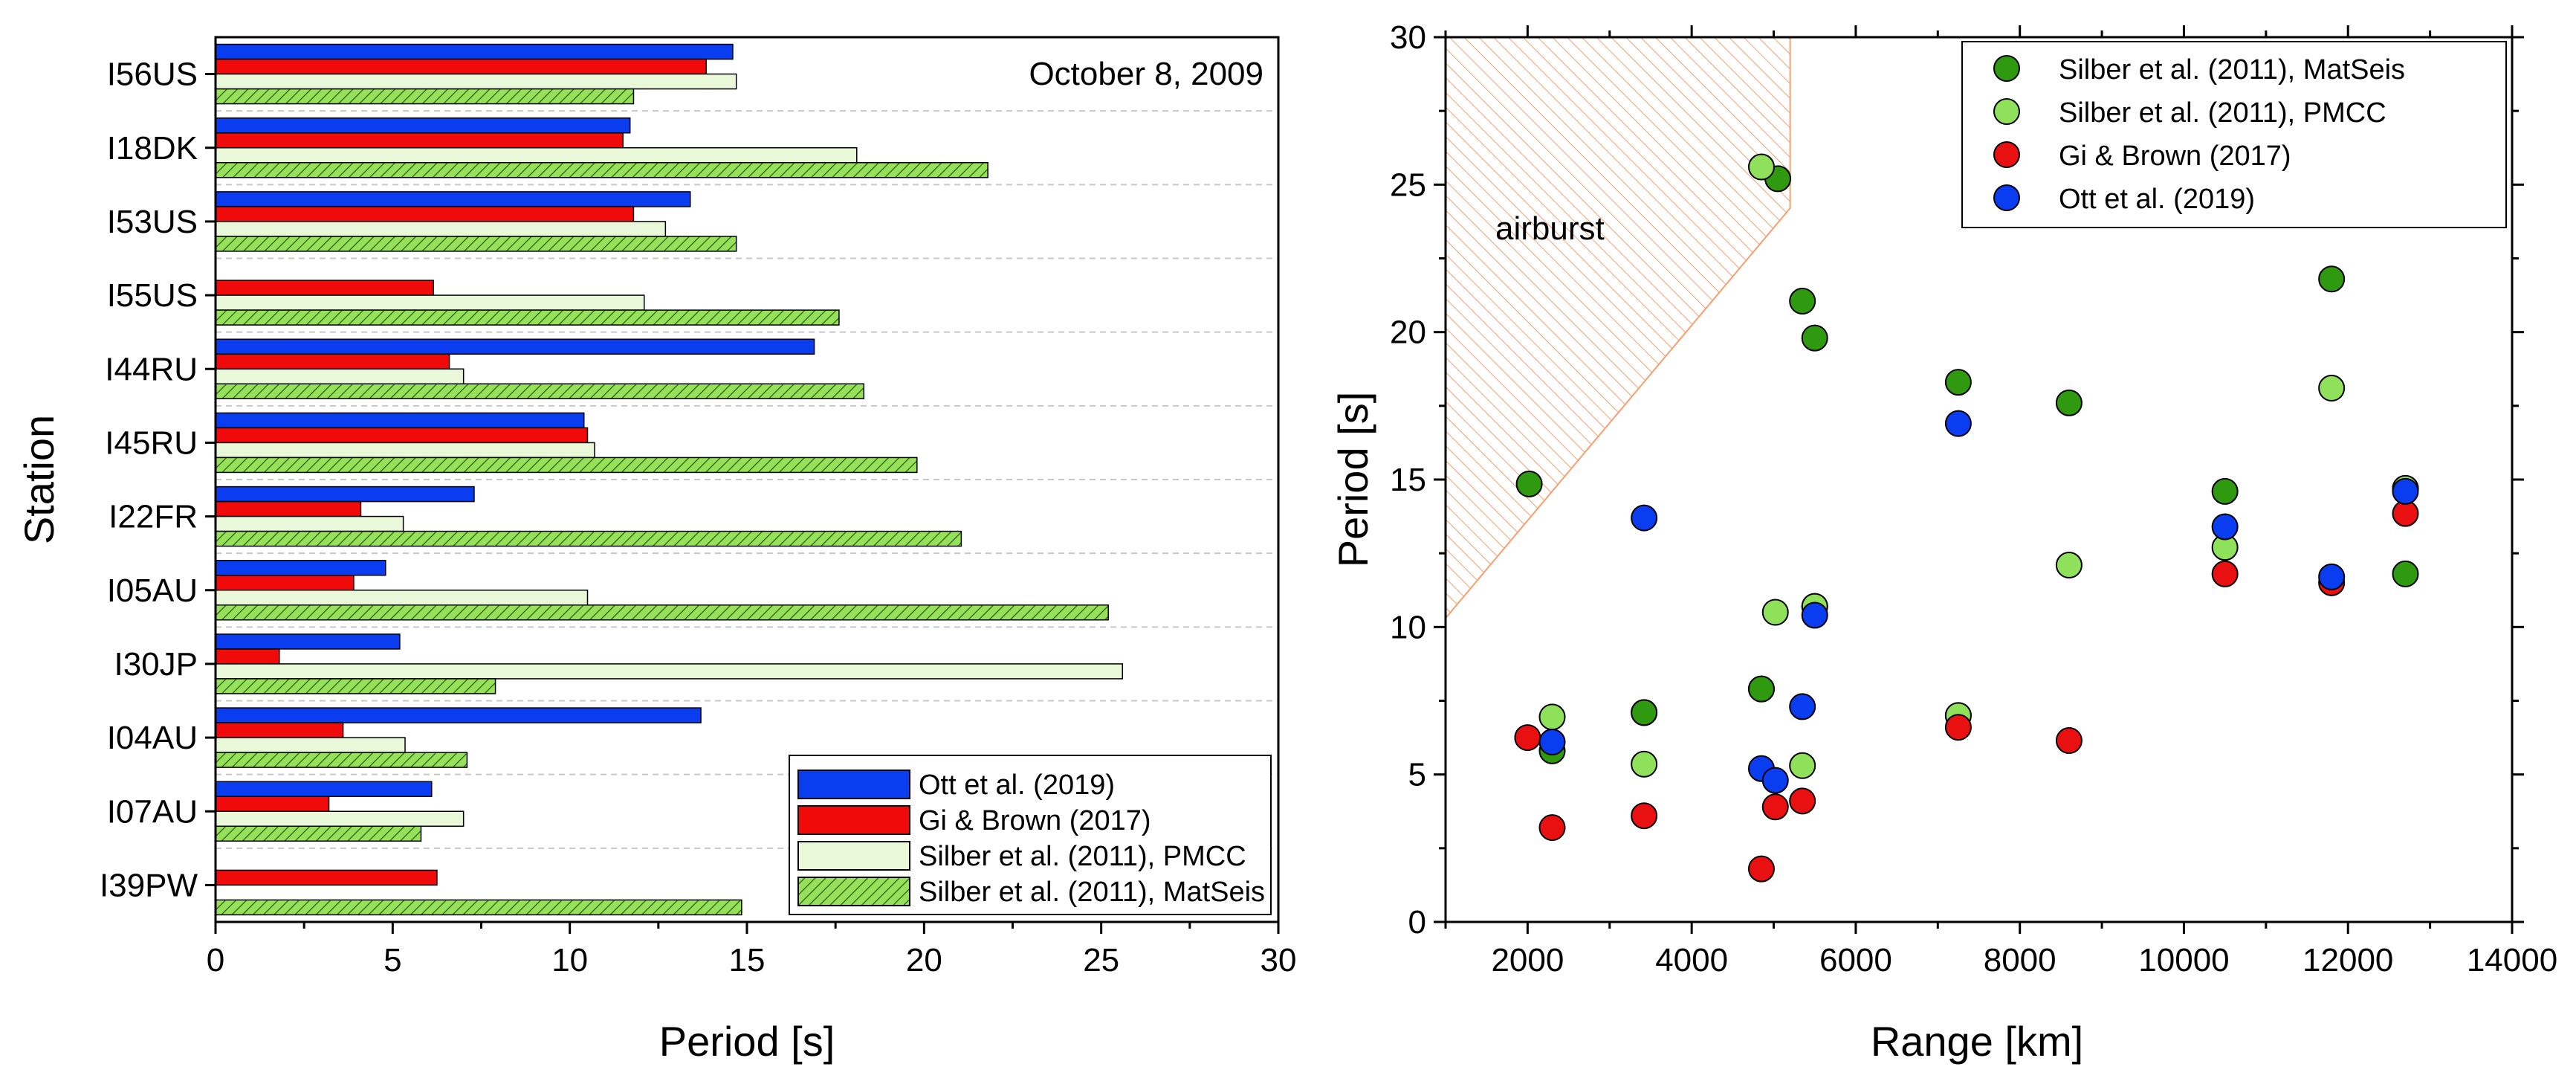 This screenshot has width=2576, height=1087. Describe the element at coordinates (2347, 960) in the screenshot. I see `scatter-x-tick-label: 12000` at that location.